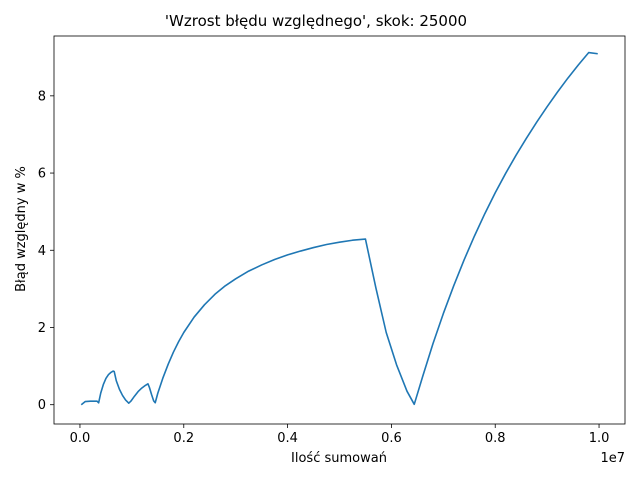  What do you see at coordinates (42, 405) in the screenshot?
I see `y-tick-label: 0` at bounding box center [42, 405].